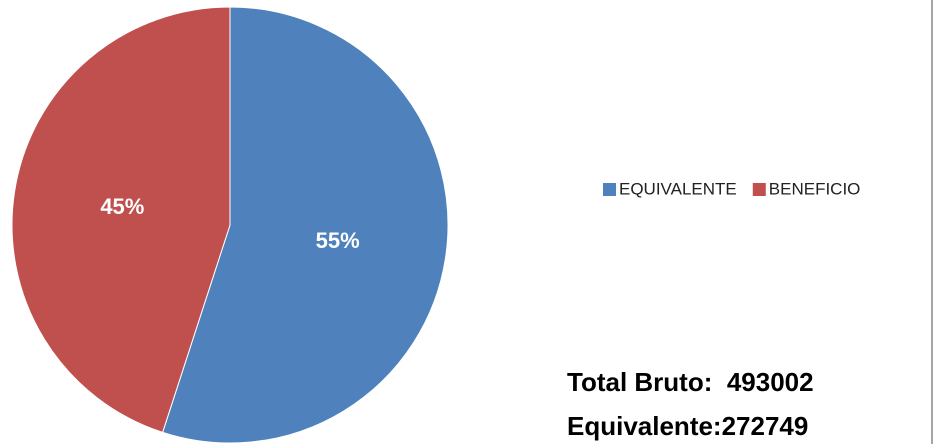 Image resolution: width=935 pixels, height=444 pixels. I want to click on annotation: Total Bruto: 493002, so click(690, 382).